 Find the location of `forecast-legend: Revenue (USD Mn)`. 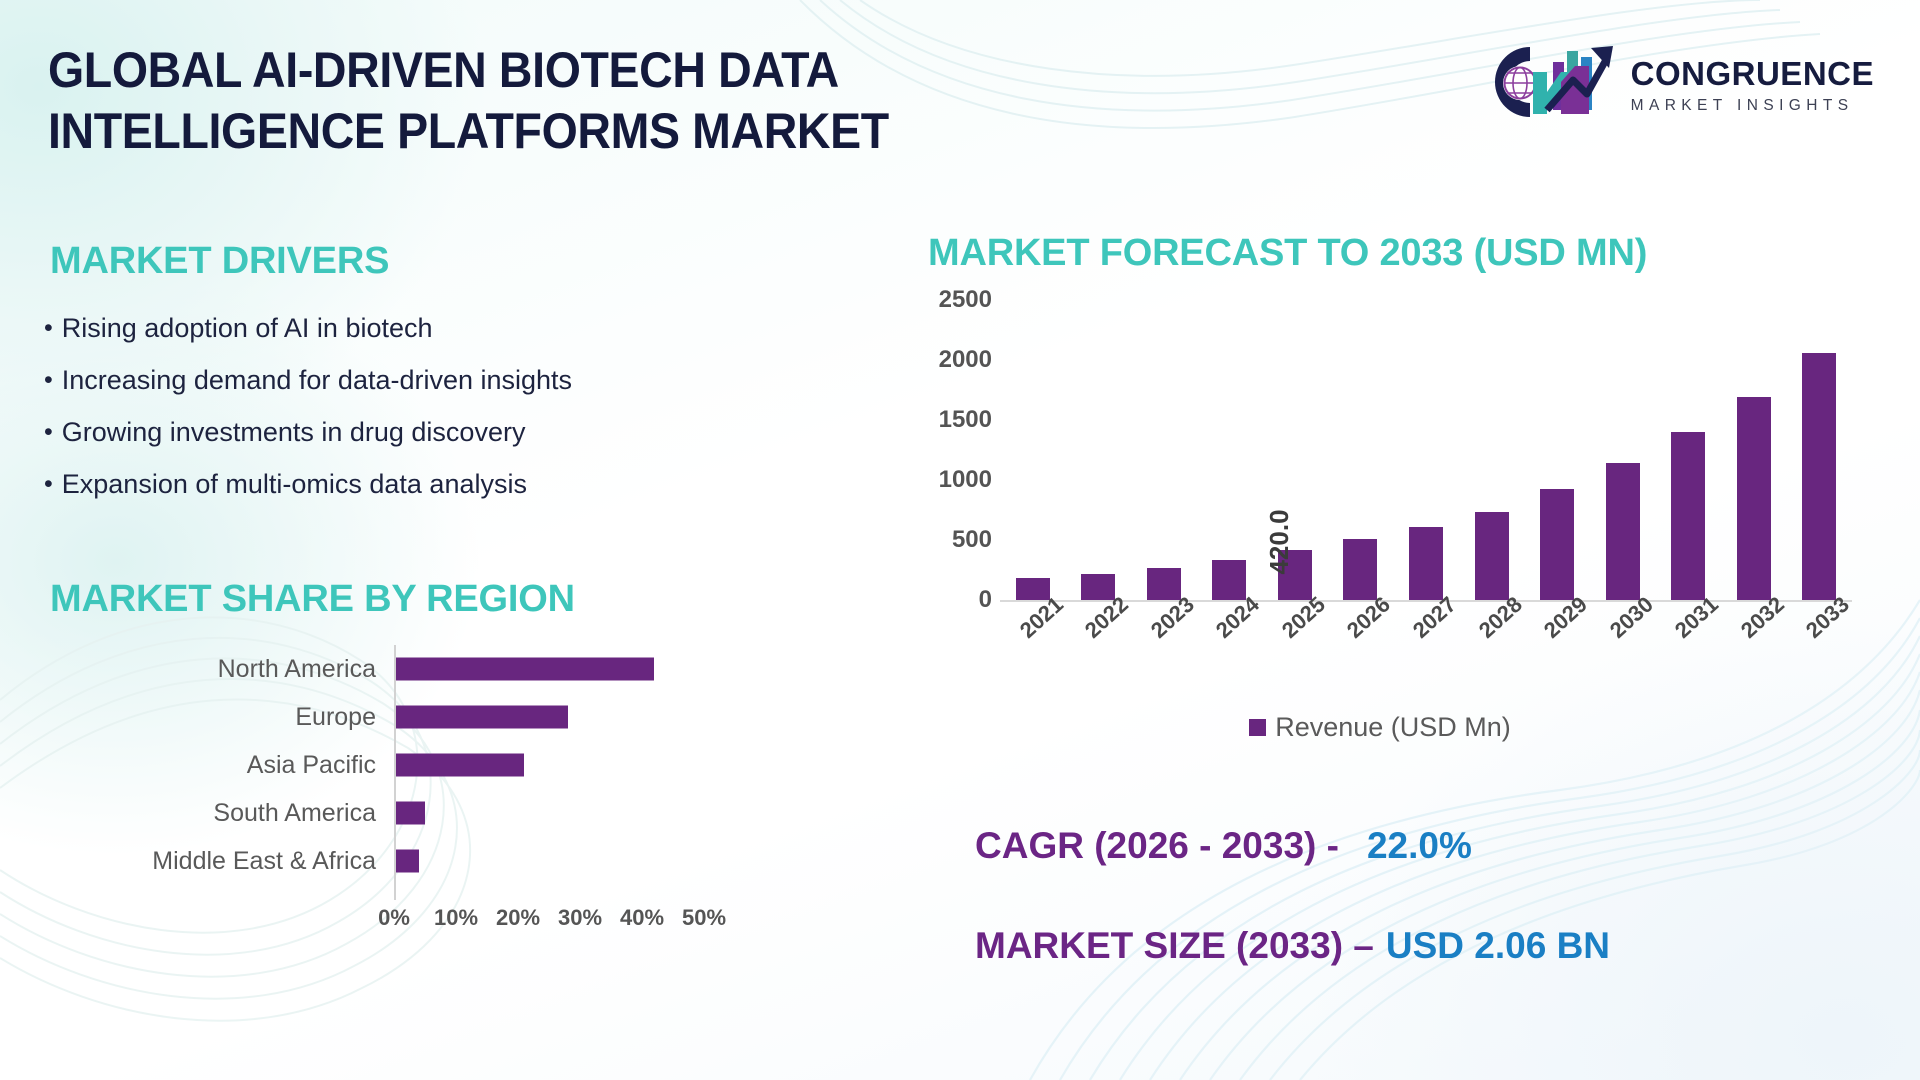

forecast-legend: Revenue (USD Mn) is located at coordinates (1380, 727).